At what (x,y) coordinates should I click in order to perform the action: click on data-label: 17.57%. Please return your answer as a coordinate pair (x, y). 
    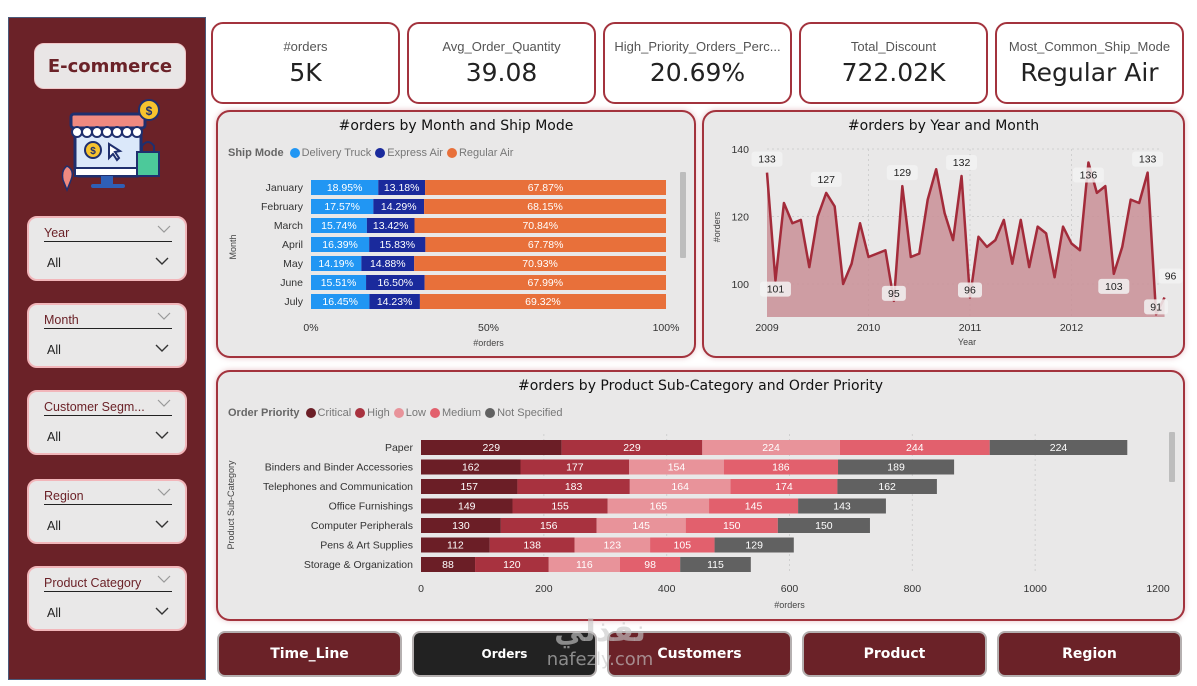
    Looking at the image, I should click on (342, 207).